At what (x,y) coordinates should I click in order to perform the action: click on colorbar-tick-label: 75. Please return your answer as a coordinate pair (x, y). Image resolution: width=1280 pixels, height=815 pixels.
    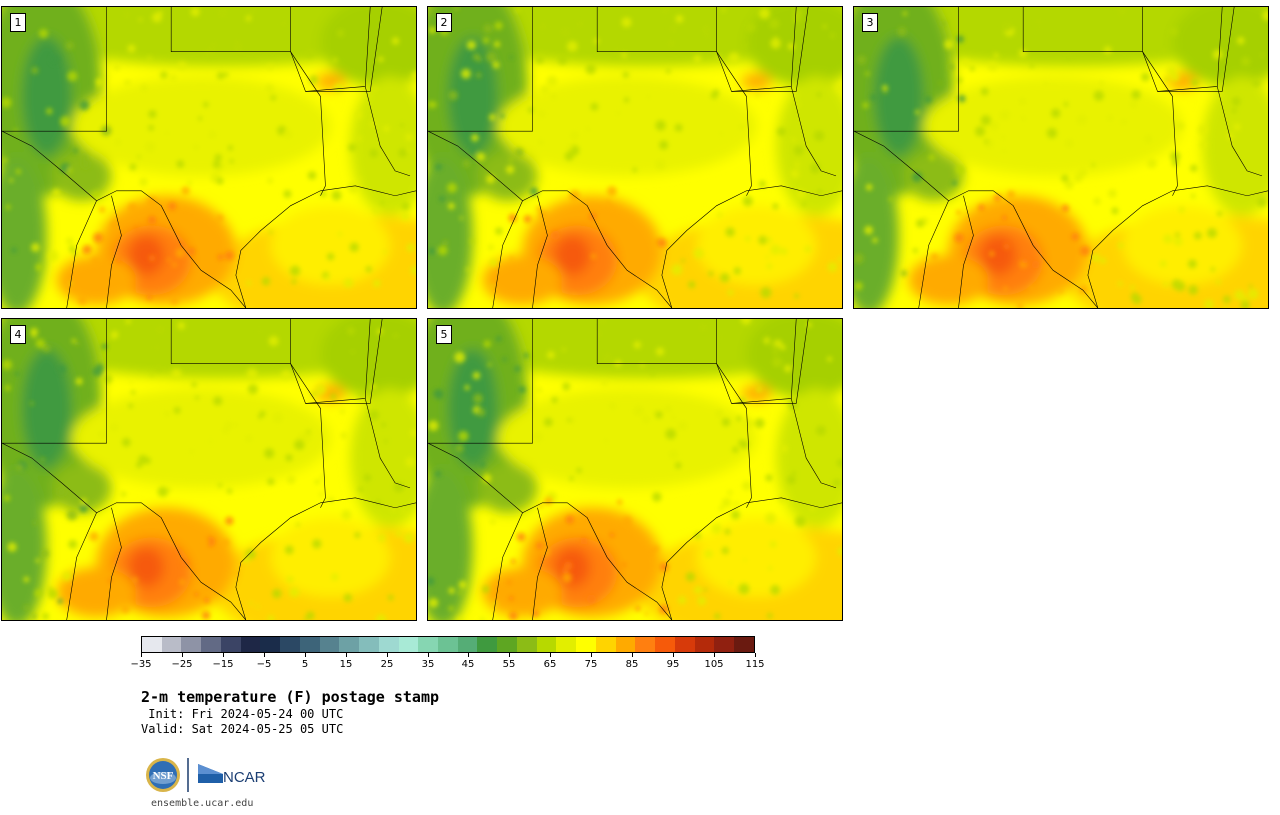
    Looking at the image, I should click on (591, 664).